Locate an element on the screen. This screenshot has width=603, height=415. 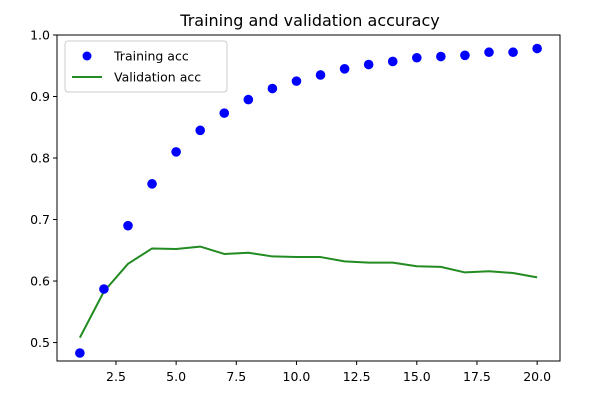
y-tick-label: 0.9 is located at coordinates (40, 96).